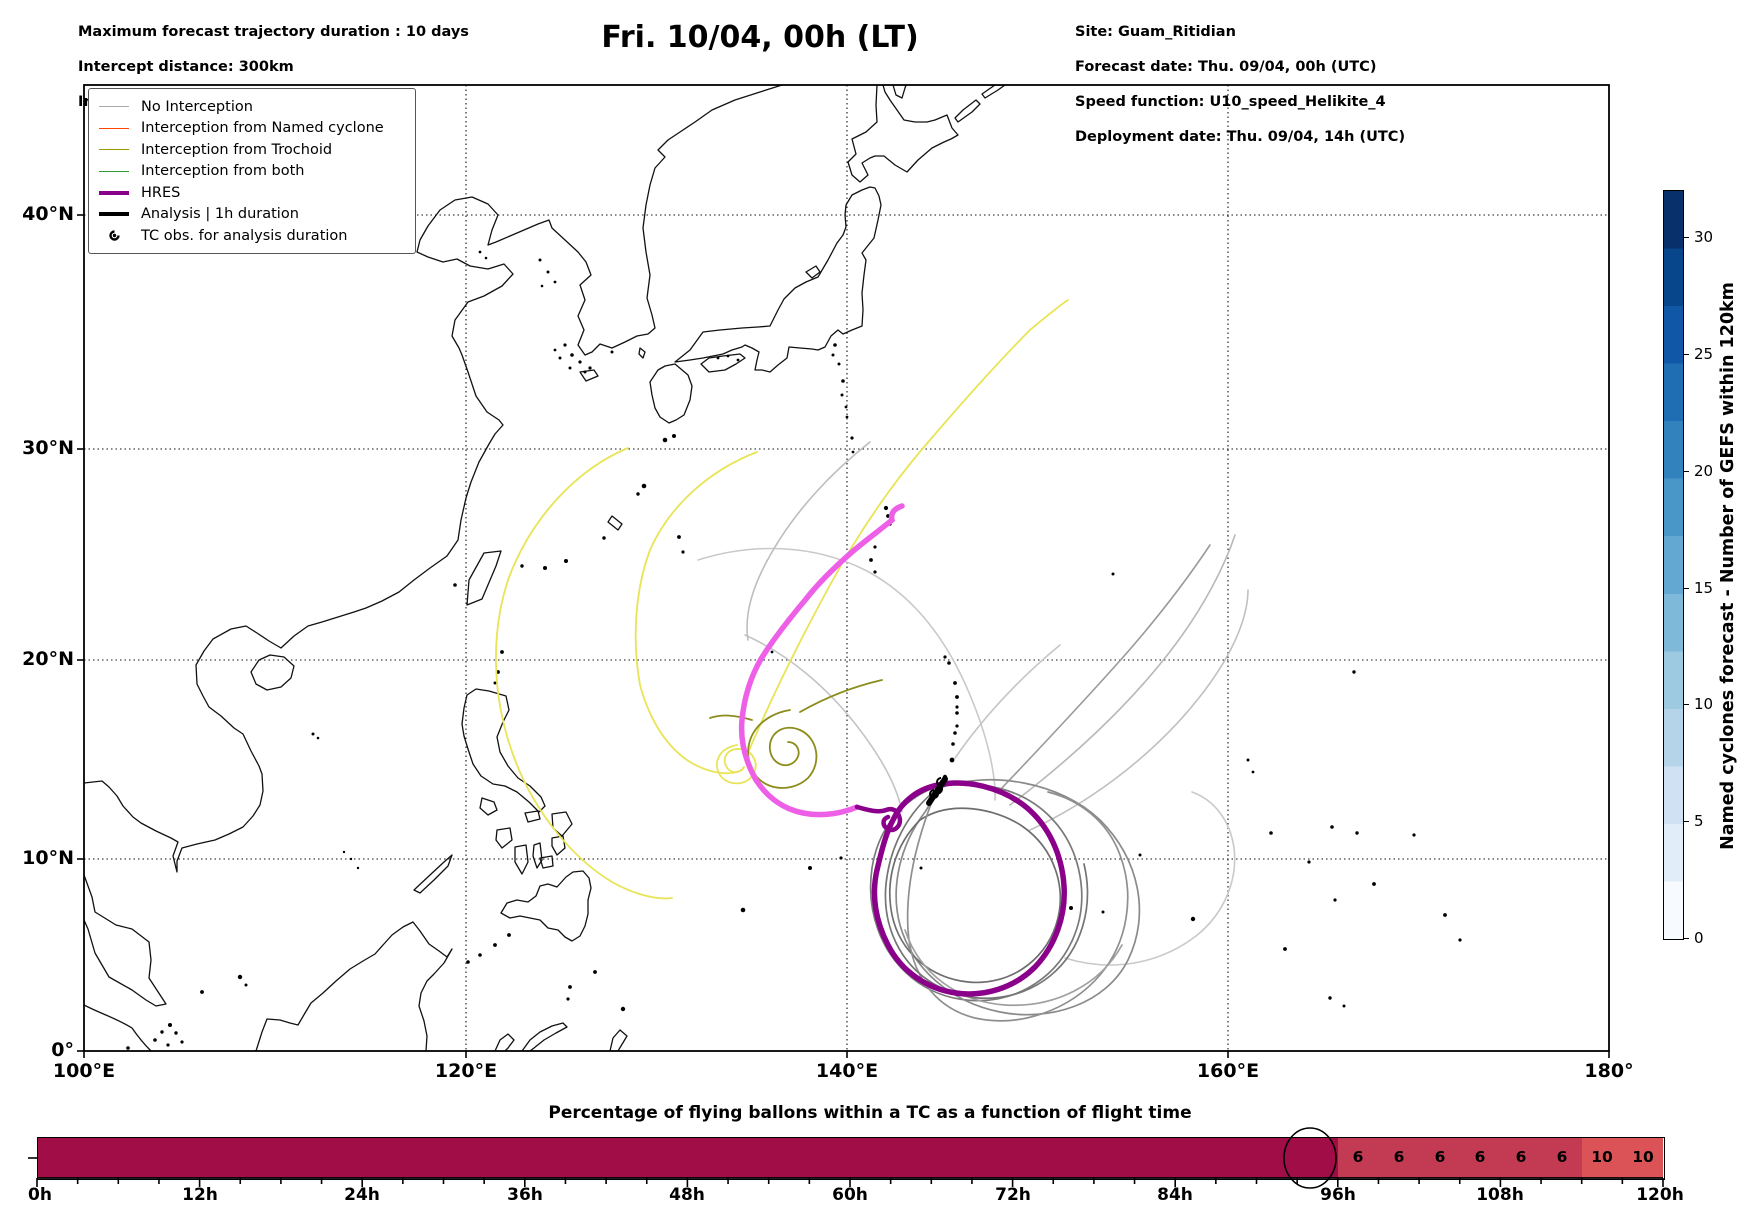  Describe the element at coordinates (1310, 1158) in the screenshot. I see `balloon-circle-marker` at that location.